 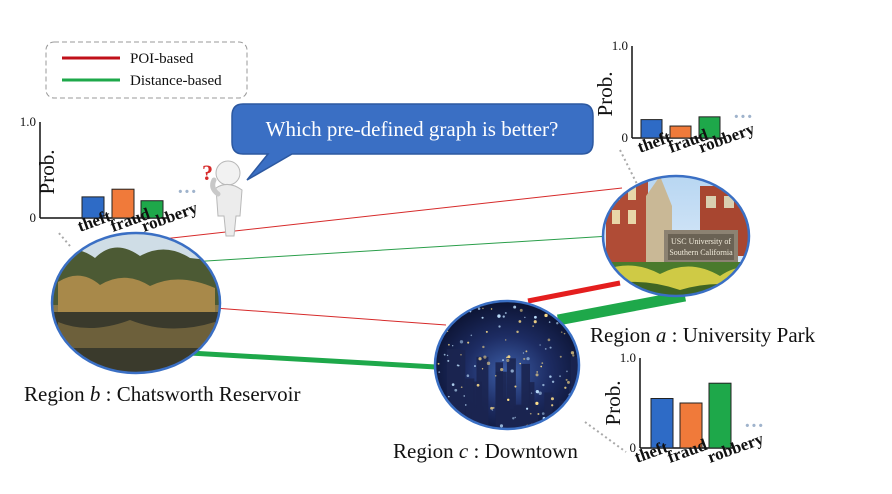 What do you see at coordinates (400, 249) in the screenshot?
I see `distance-edge-b-a` at bounding box center [400, 249].